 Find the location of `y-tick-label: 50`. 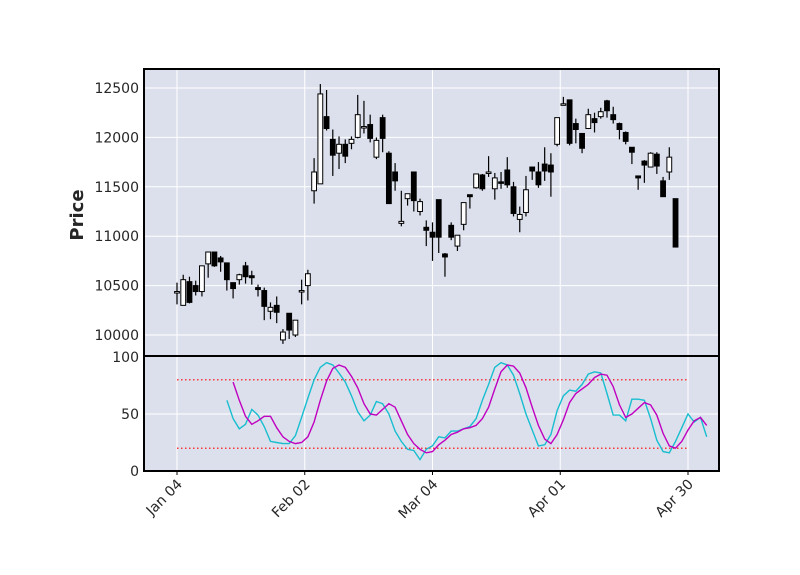

y-tick-label: 50 is located at coordinates (130, 415).